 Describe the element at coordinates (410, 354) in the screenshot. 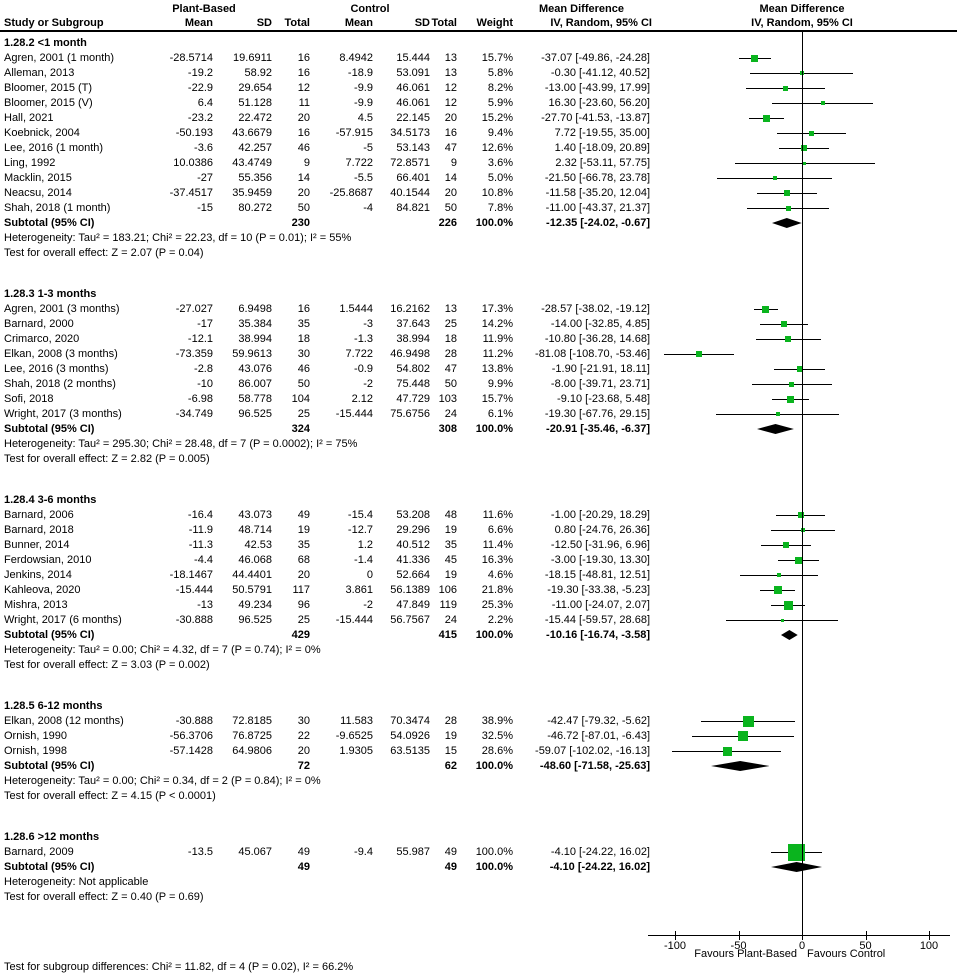

I see `sd-control: 46.9498` at that location.